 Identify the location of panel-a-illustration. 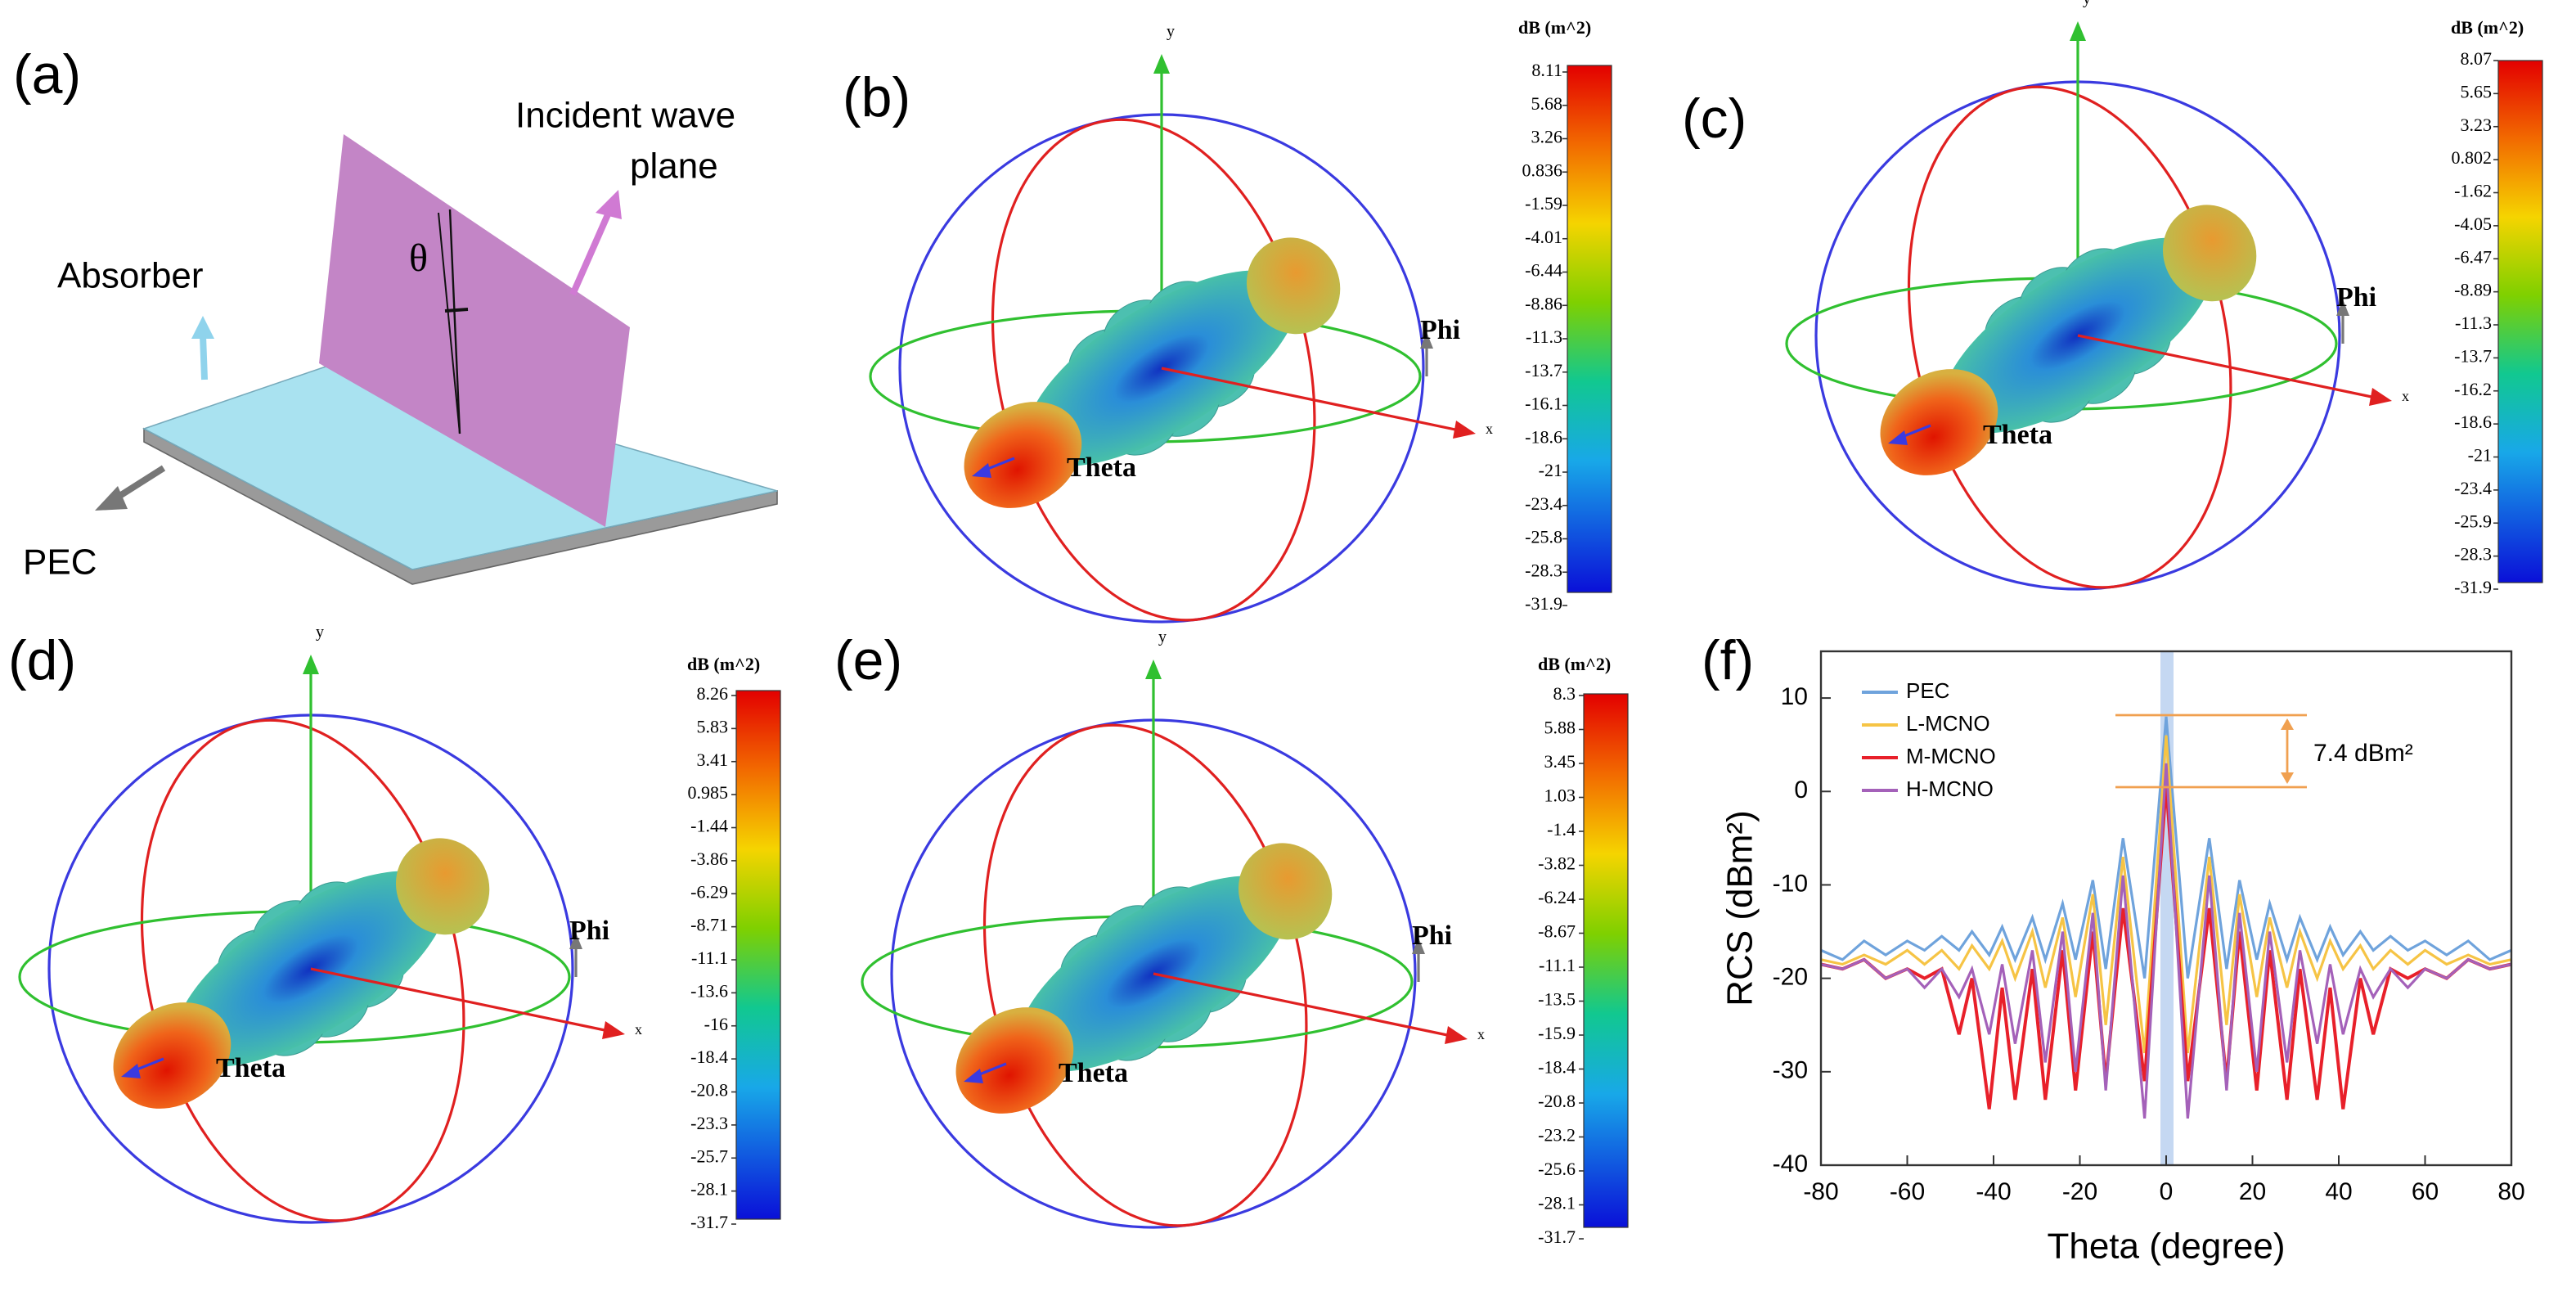
(437, 359).